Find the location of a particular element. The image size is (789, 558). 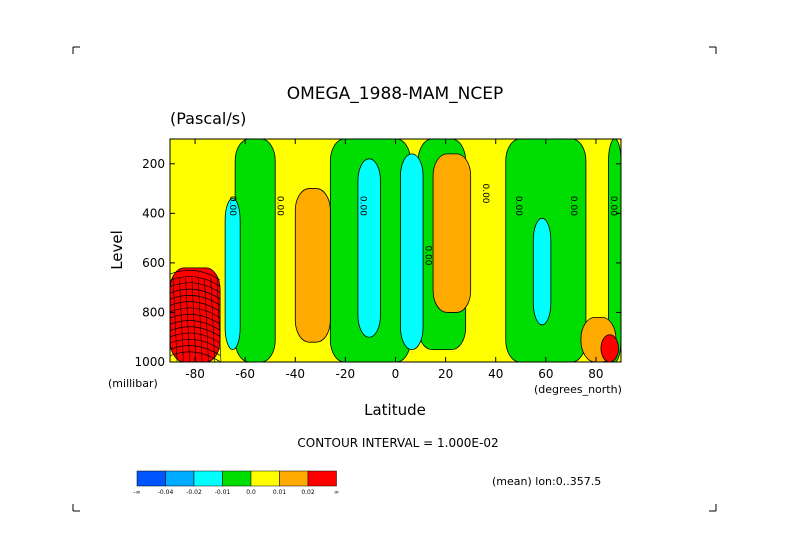

colorbar-label: 0.02 is located at coordinates (308, 492).